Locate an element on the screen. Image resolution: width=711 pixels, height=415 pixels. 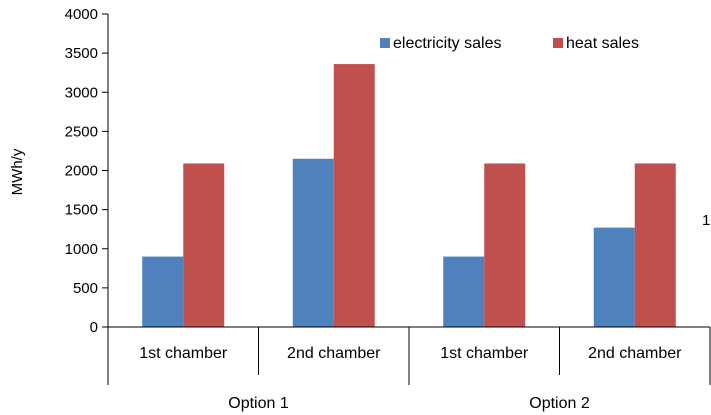
stray-label: 1 is located at coordinates (706, 220).